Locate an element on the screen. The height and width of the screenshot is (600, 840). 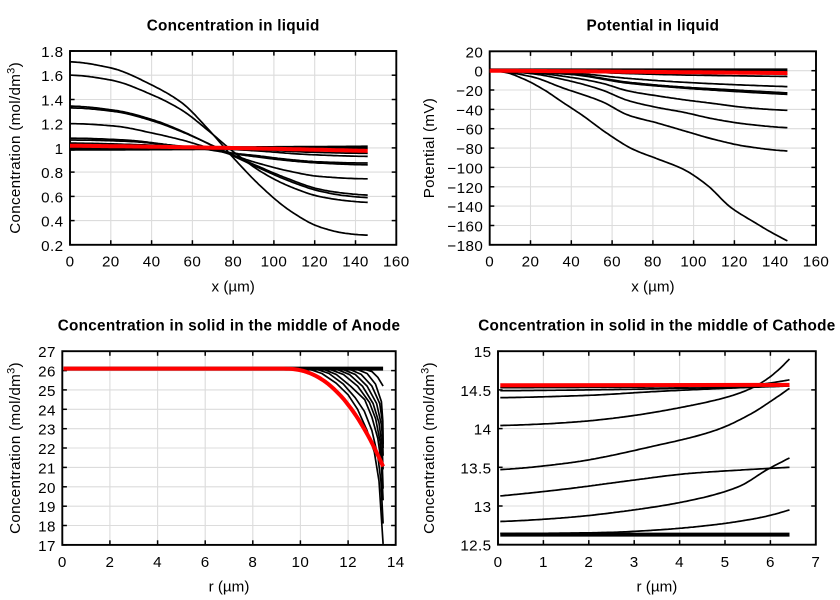
svg-text: 21 is located at coordinates (47, 468).